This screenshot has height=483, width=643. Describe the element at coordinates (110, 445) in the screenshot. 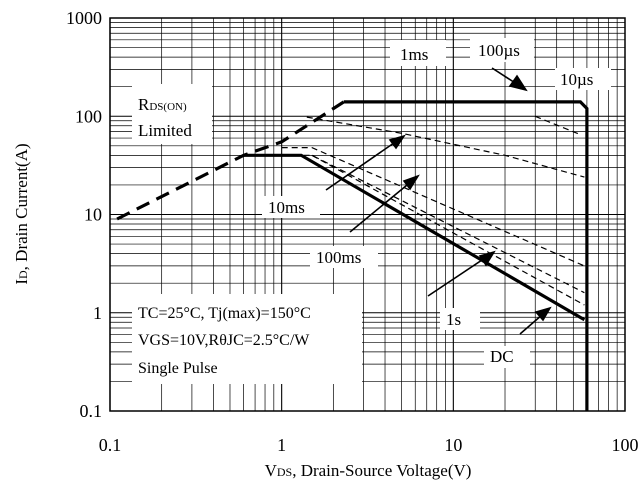

I see `x-tick-label: 0.1` at that location.